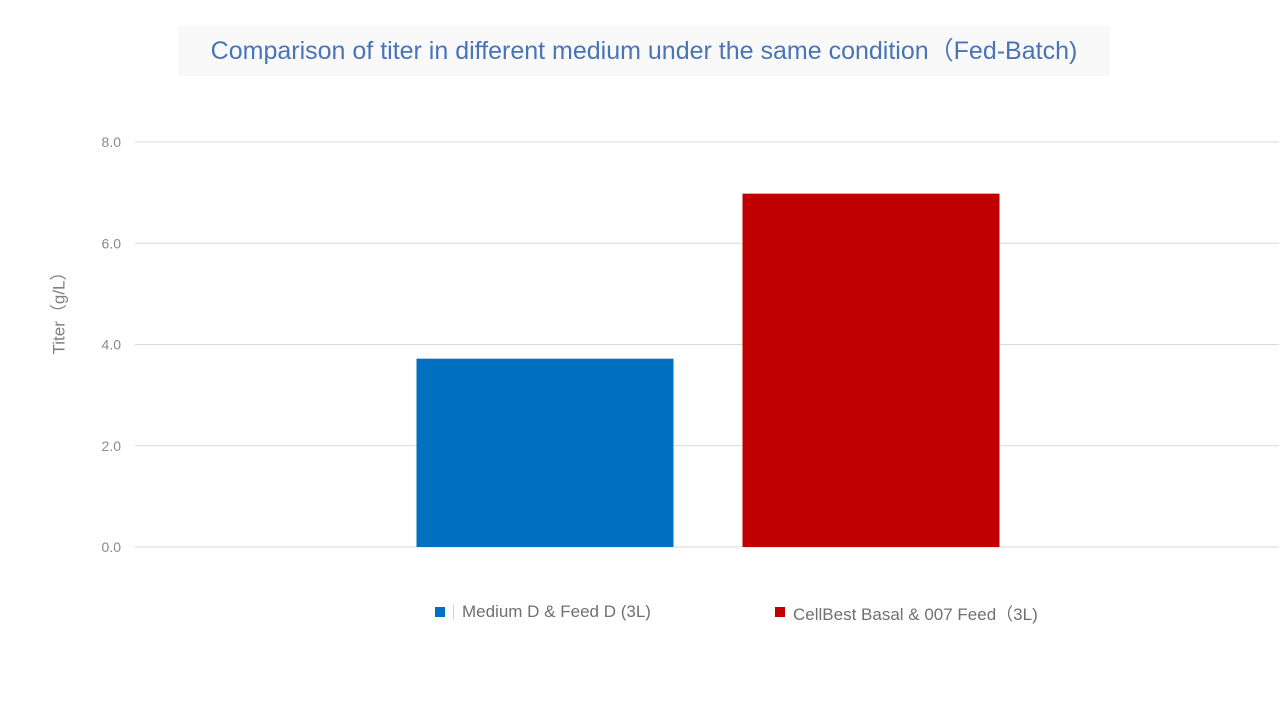 The width and height of the screenshot is (1280, 720). What do you see at coordinates (915, 614) in the screenshot?
I see `legend-label-series-2: CellBest Basal & 007 Feed（3L)` at bounding box center [915, 614].